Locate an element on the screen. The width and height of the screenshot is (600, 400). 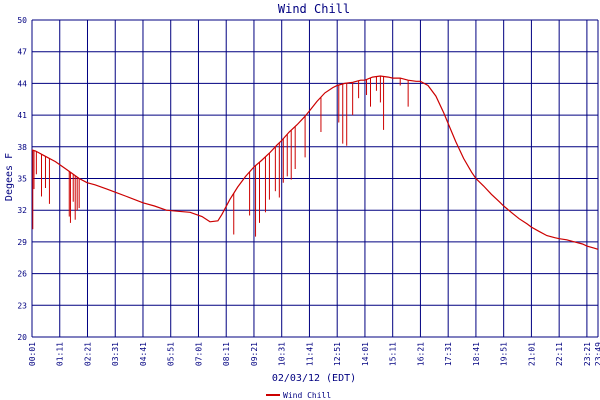
y-tick-labels: 20 23 26 29 32 35 38 41 44 47 50 is located at coordinates (22, 179).